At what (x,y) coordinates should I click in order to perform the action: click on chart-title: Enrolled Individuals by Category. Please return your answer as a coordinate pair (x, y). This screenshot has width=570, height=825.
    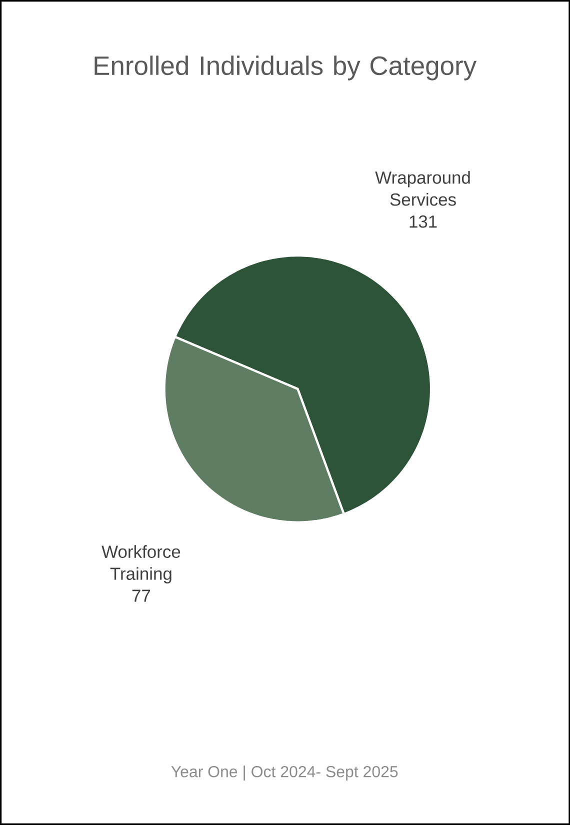
    Looking at the image, I should click on (285, 68).